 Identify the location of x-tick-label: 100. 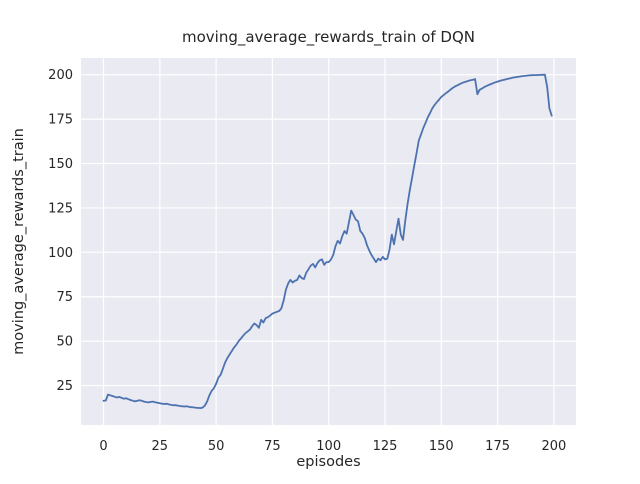
(328, 446).